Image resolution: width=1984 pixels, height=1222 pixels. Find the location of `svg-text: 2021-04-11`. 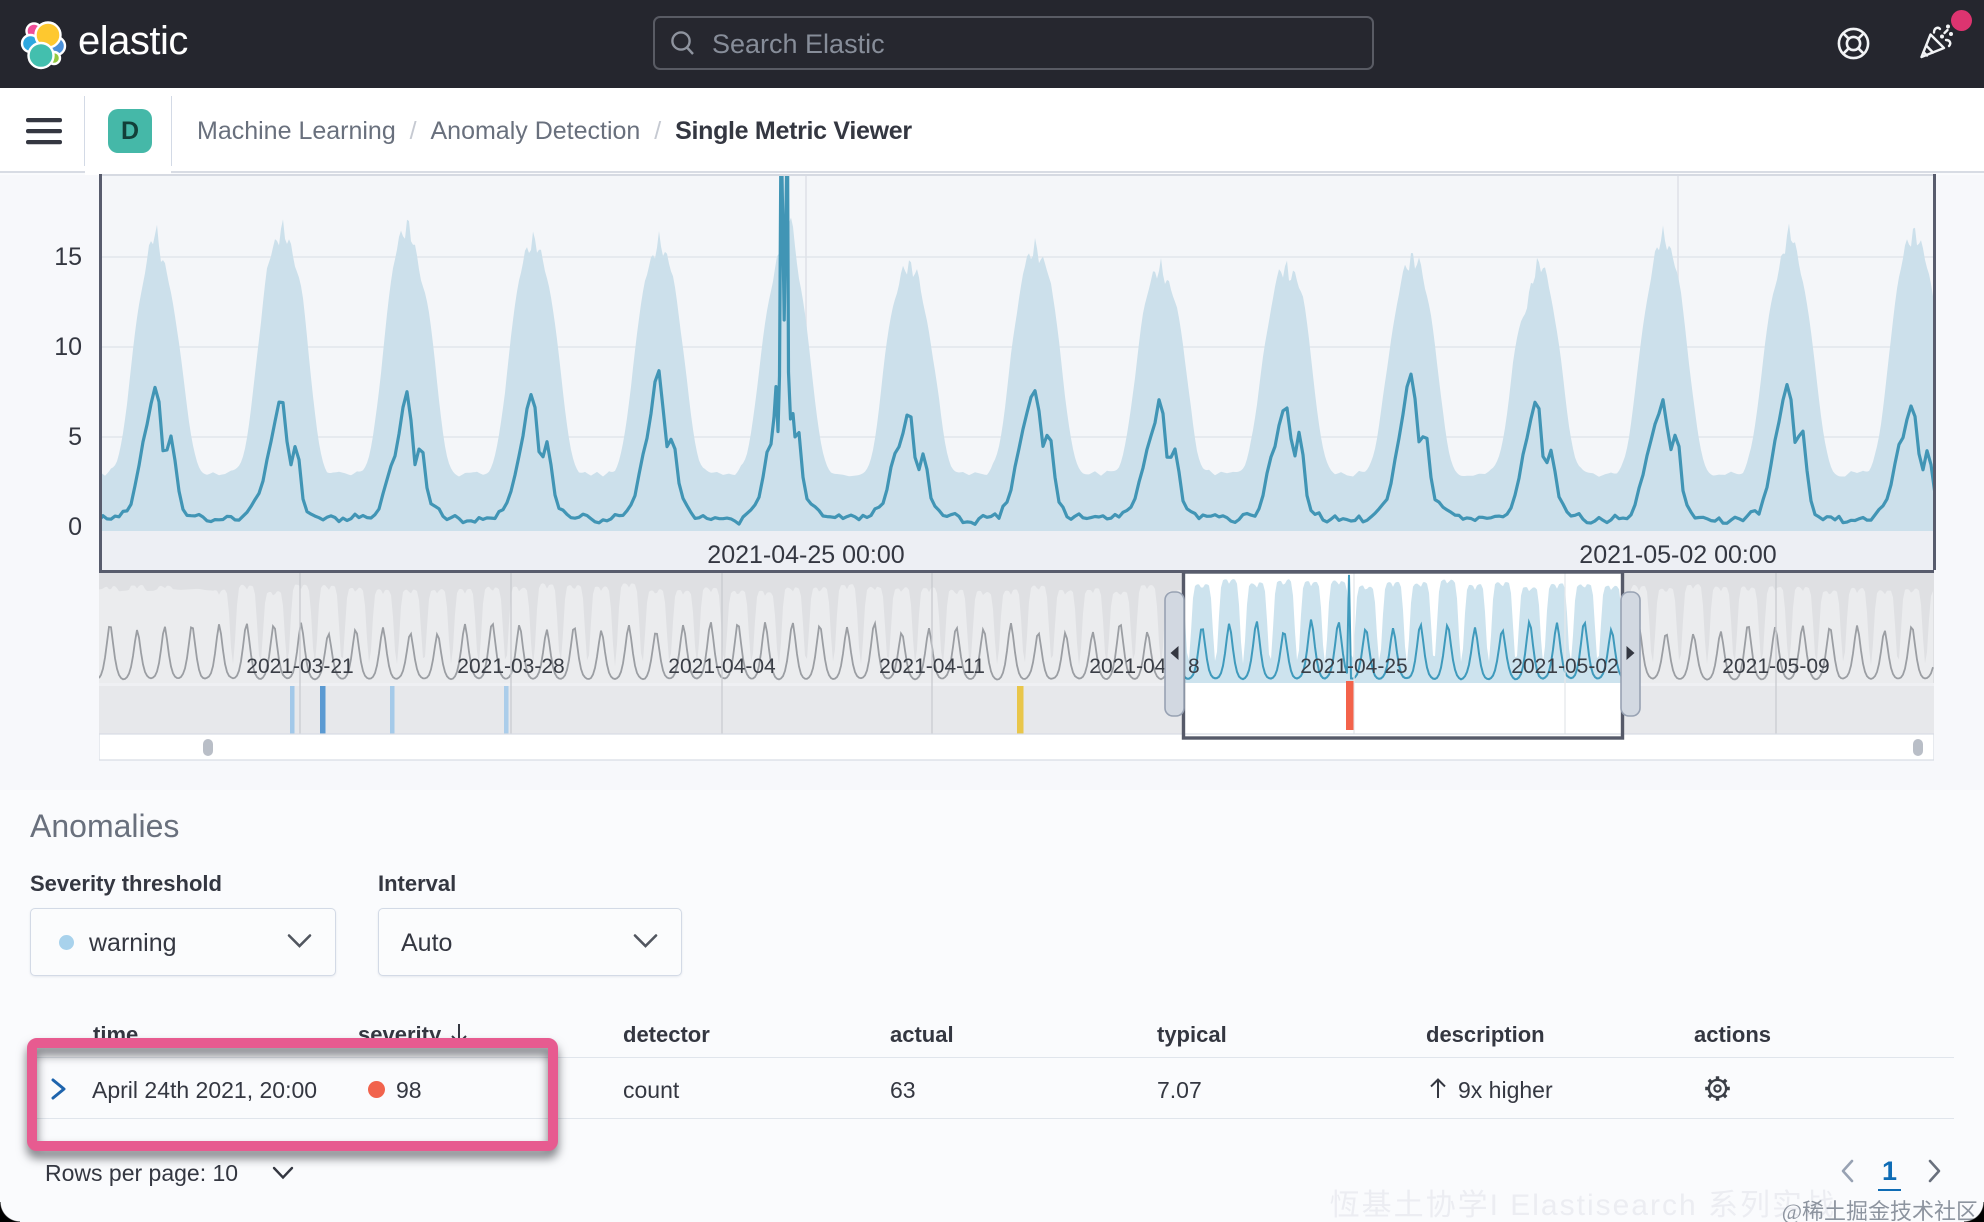

svg-text: 2021-04-11 is located at coordinates (932, 666).